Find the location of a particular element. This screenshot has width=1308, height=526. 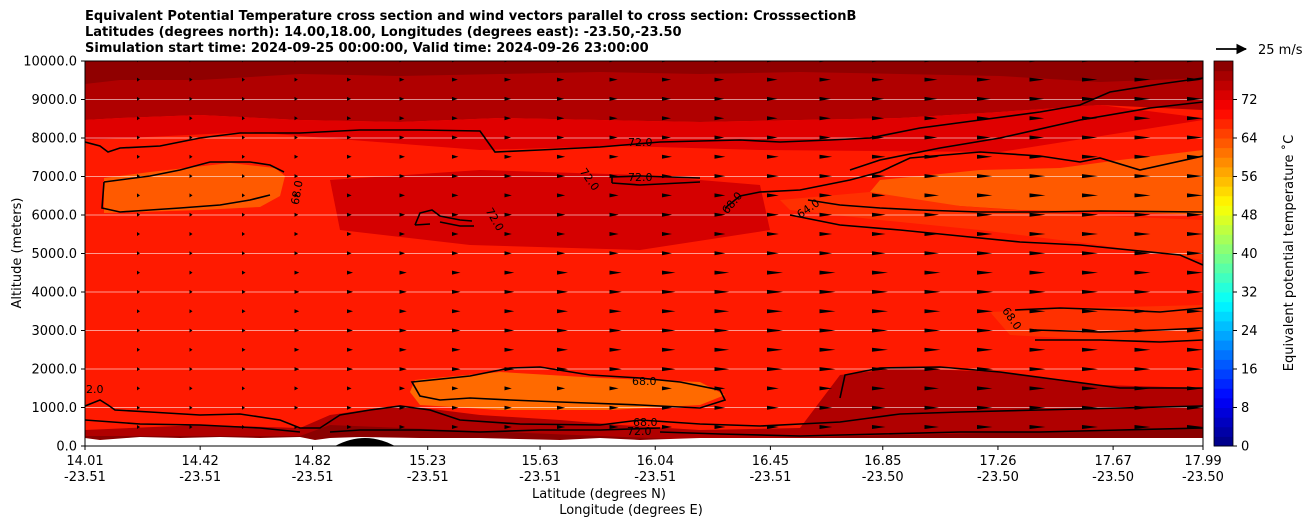

wind-key-label: 25 m/s is located at coordinates (1280, 50).